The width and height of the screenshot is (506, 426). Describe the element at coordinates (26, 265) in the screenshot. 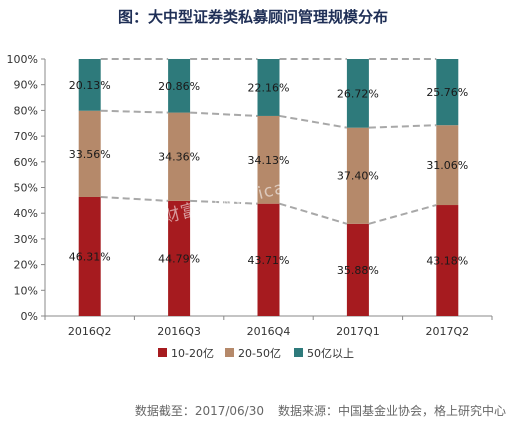

I see `y-tick-label: 20%` at that location.